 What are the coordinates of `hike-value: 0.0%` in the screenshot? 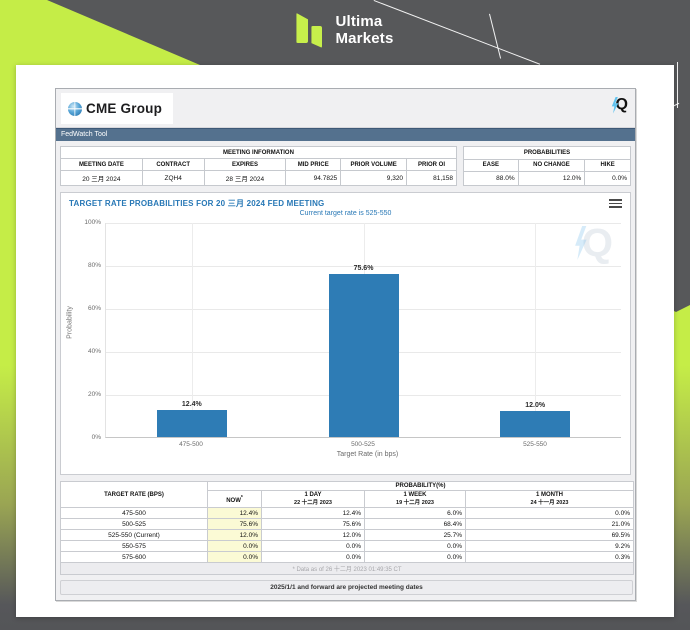 It's located at (607, 178).